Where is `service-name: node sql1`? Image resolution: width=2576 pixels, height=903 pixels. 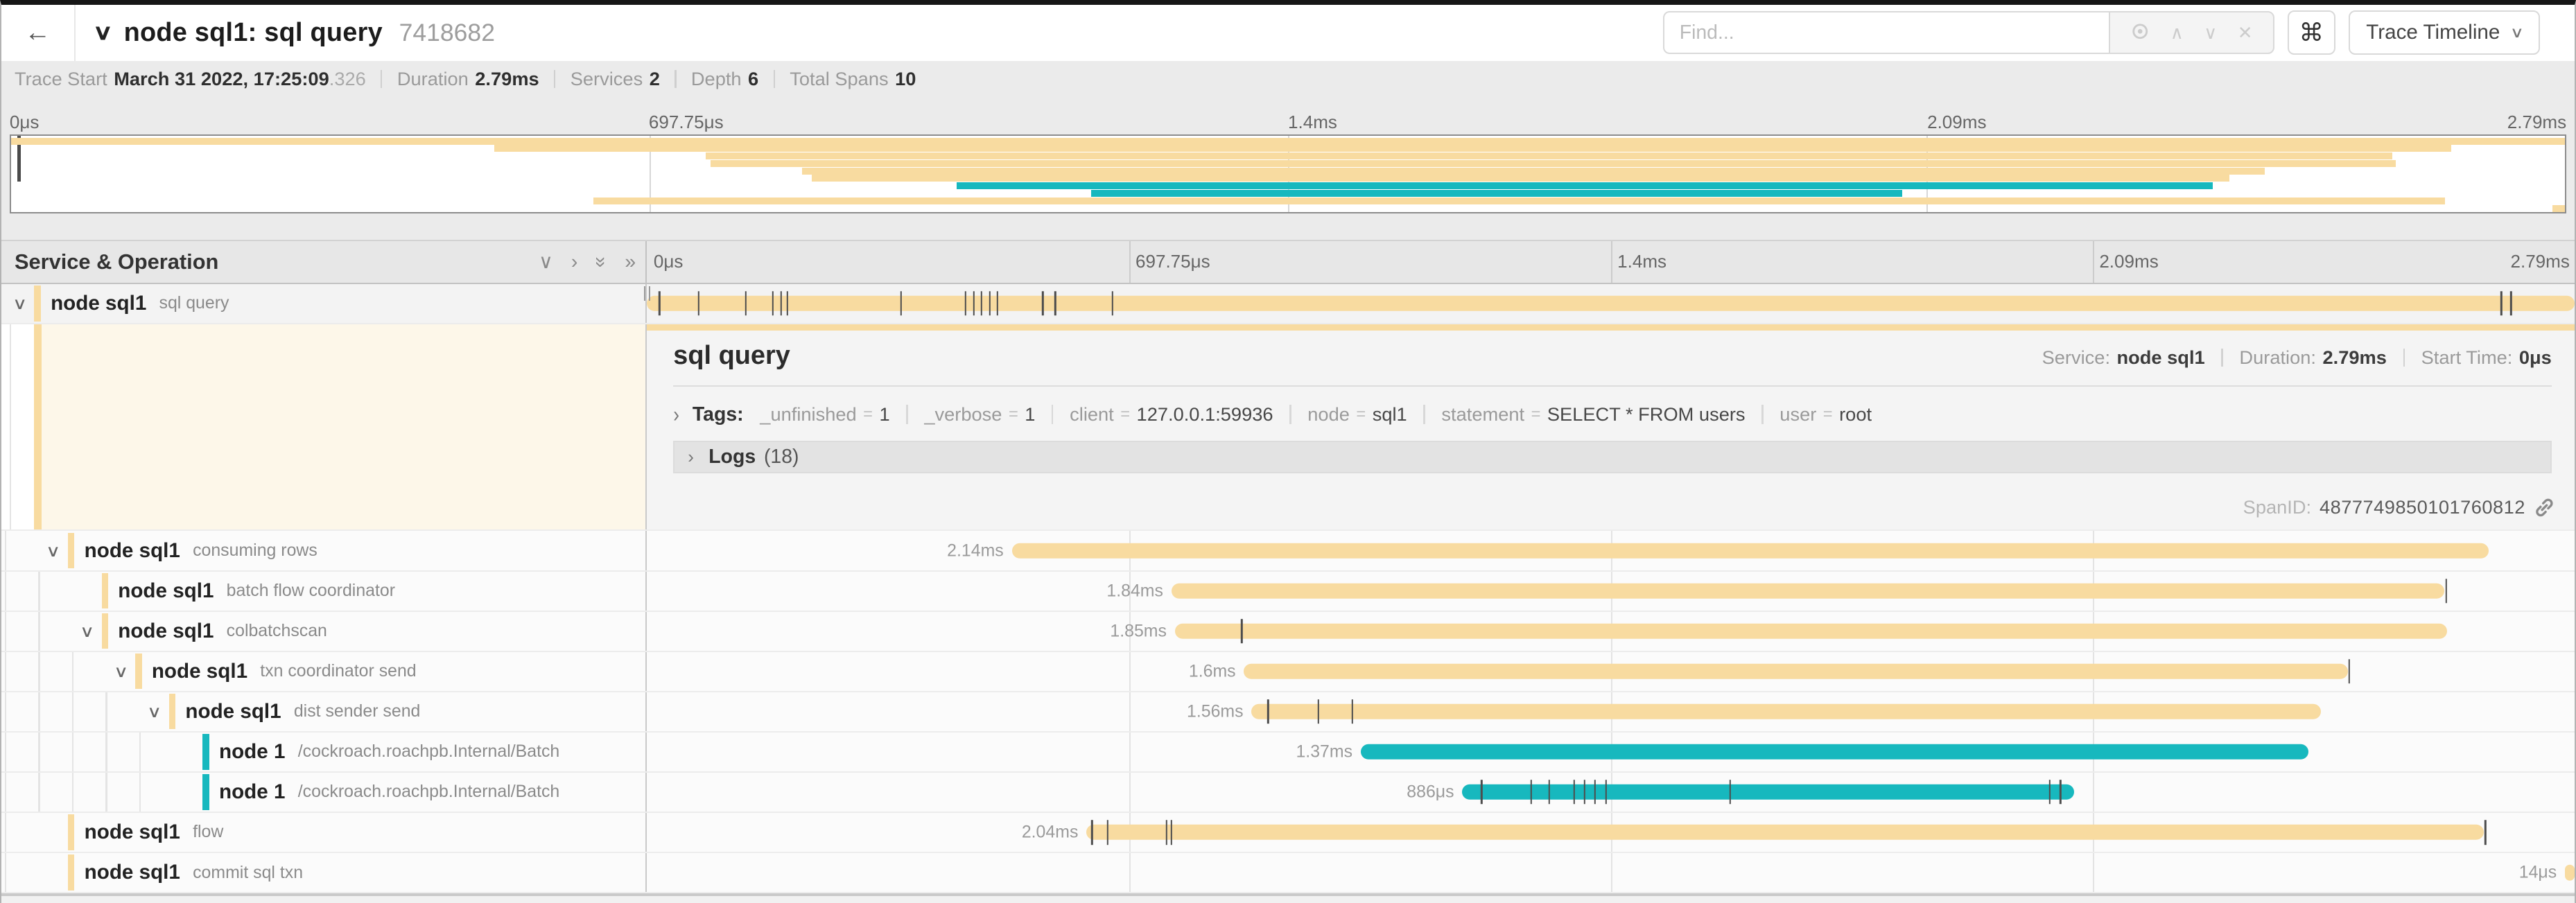
service-name: node sql1 is located at coordinates (132, 832).